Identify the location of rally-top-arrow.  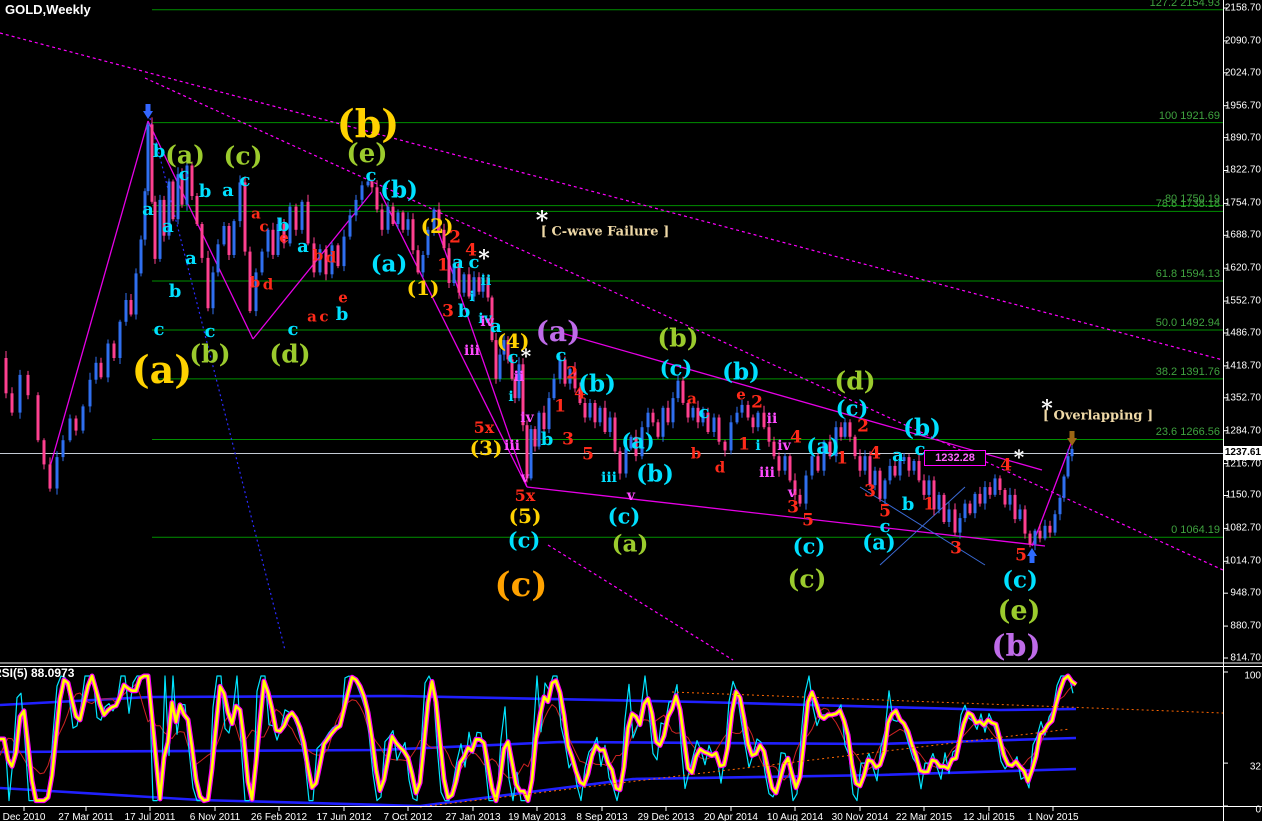
(1072, 438).